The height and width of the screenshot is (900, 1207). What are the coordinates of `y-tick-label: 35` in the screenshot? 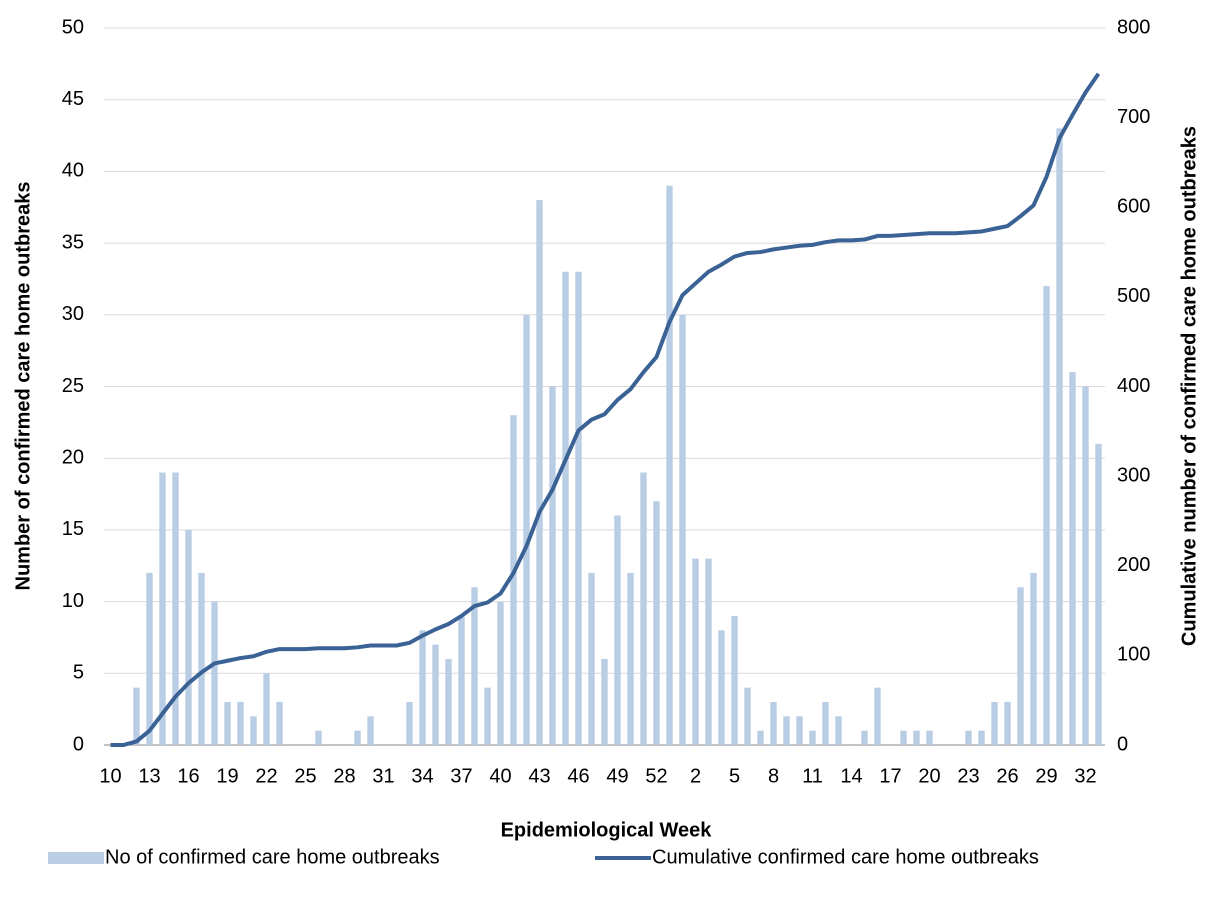 It's located at (73, 242).